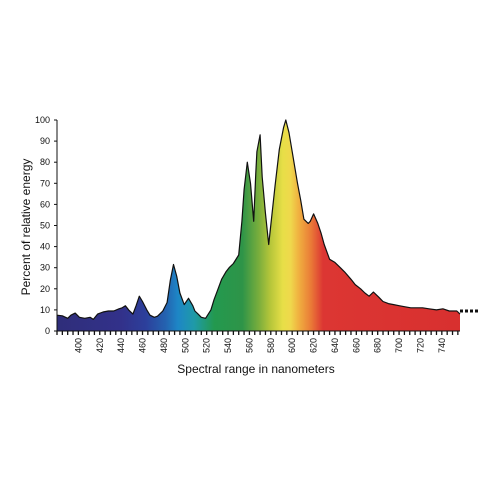 The image size is (484, 484). What do you see at coordinates (228, 345) in the screenshot?
I see `x-tick-label: 540` at bounding box center [228, 345].